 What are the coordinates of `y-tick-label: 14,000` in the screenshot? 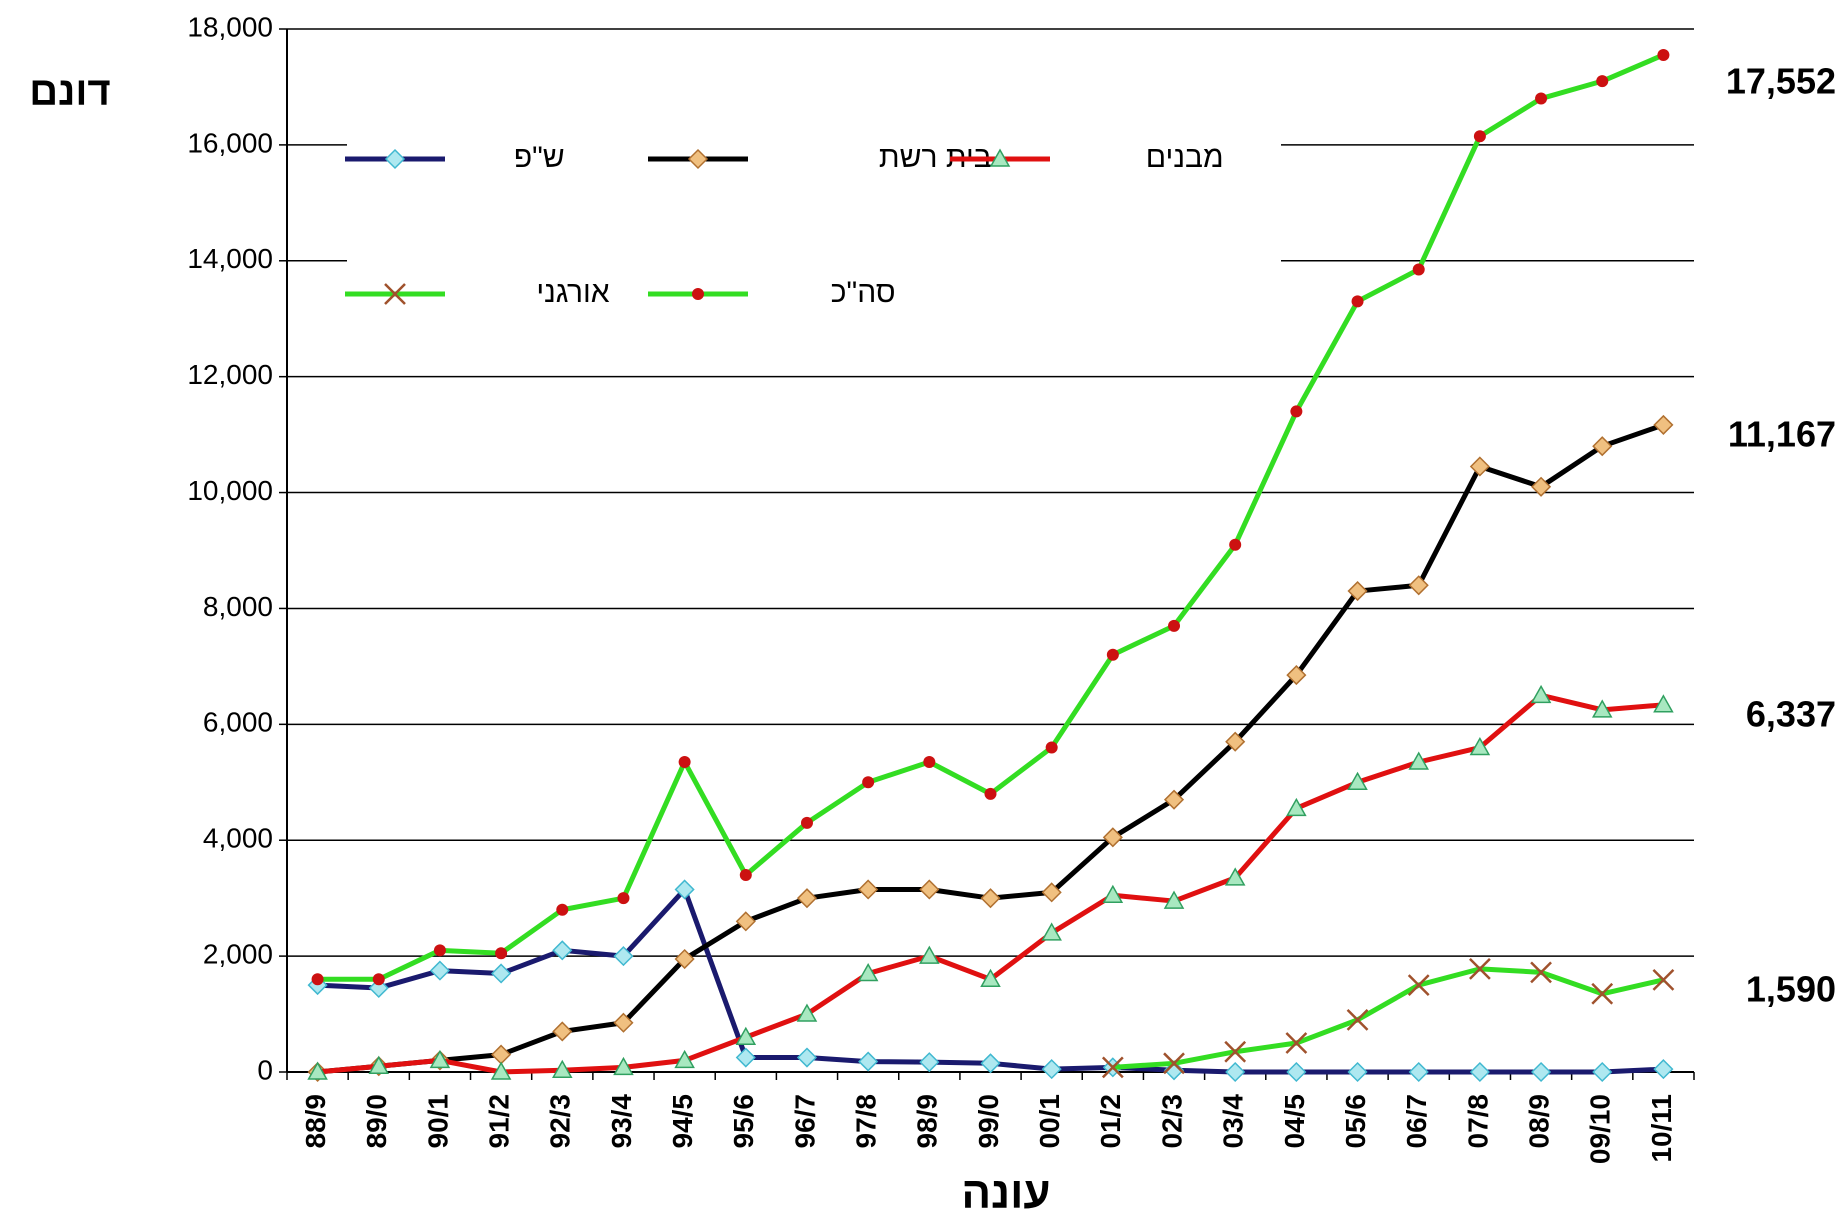 It's located at (230, 258).